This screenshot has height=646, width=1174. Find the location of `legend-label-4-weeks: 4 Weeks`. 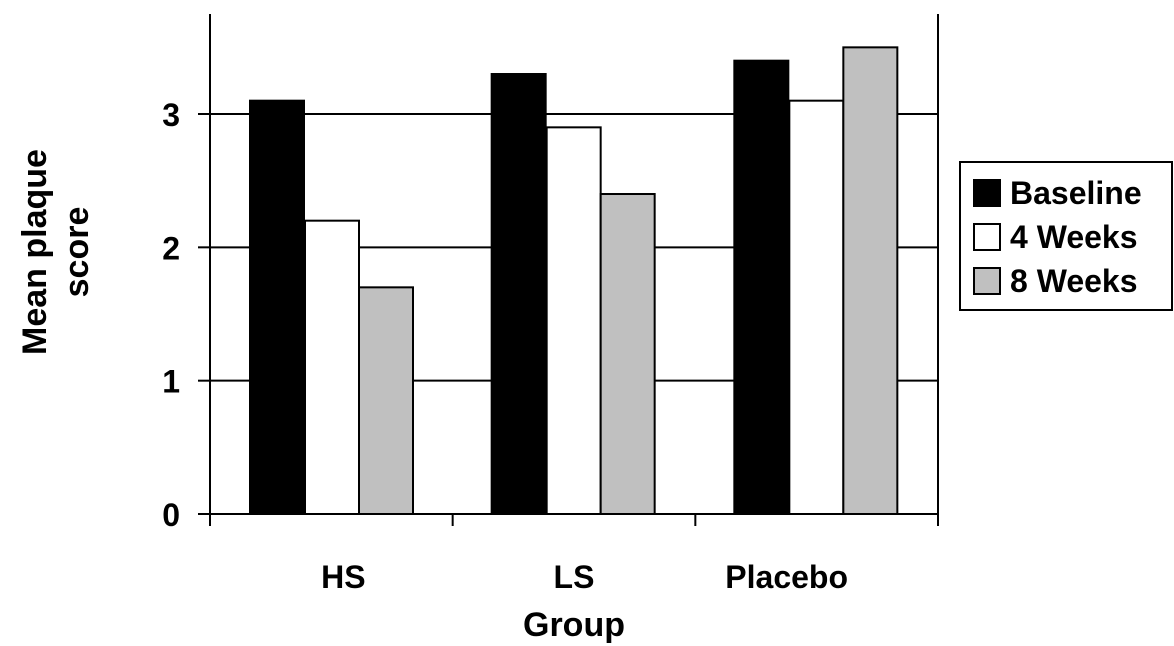

legend-label-4-weeks: 4 Weeks is located at coordinates (1074, 237).